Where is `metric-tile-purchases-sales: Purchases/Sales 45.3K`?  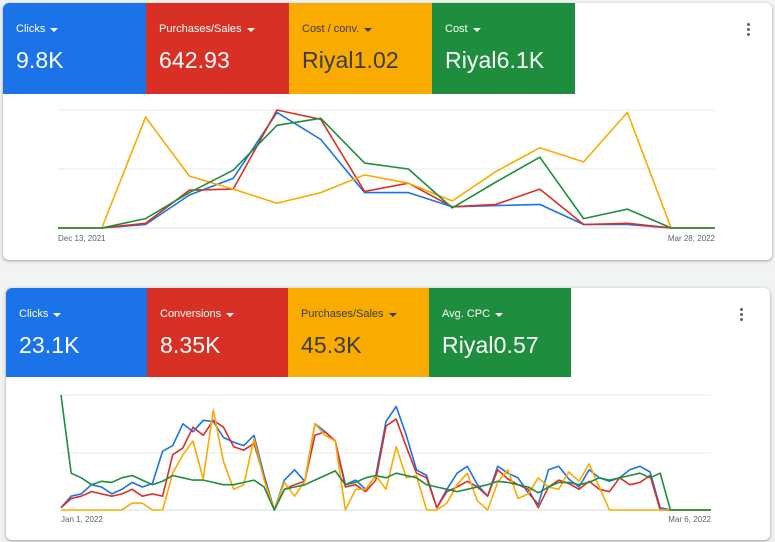 metric-tile-purchases-sales: Purchases/Sales 45.3K is located at coordinates (358, 332).